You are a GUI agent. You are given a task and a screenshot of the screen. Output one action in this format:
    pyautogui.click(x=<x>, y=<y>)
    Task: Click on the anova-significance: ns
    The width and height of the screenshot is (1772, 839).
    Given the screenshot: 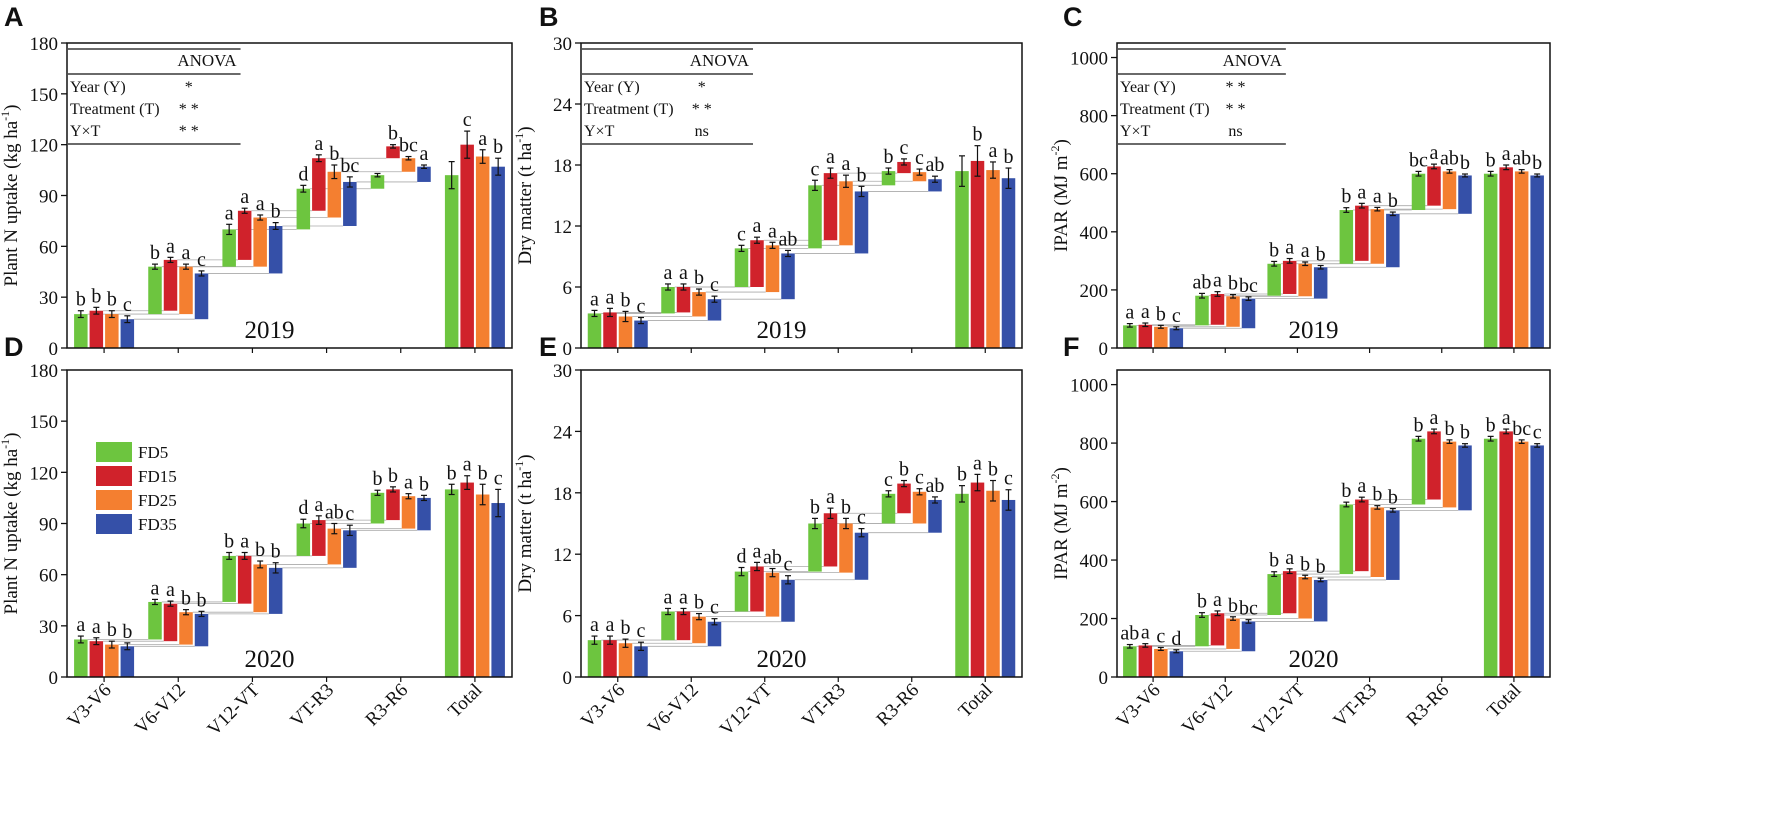 What is the action you would take?
    pyautogui.click(x=702, y=131)
    